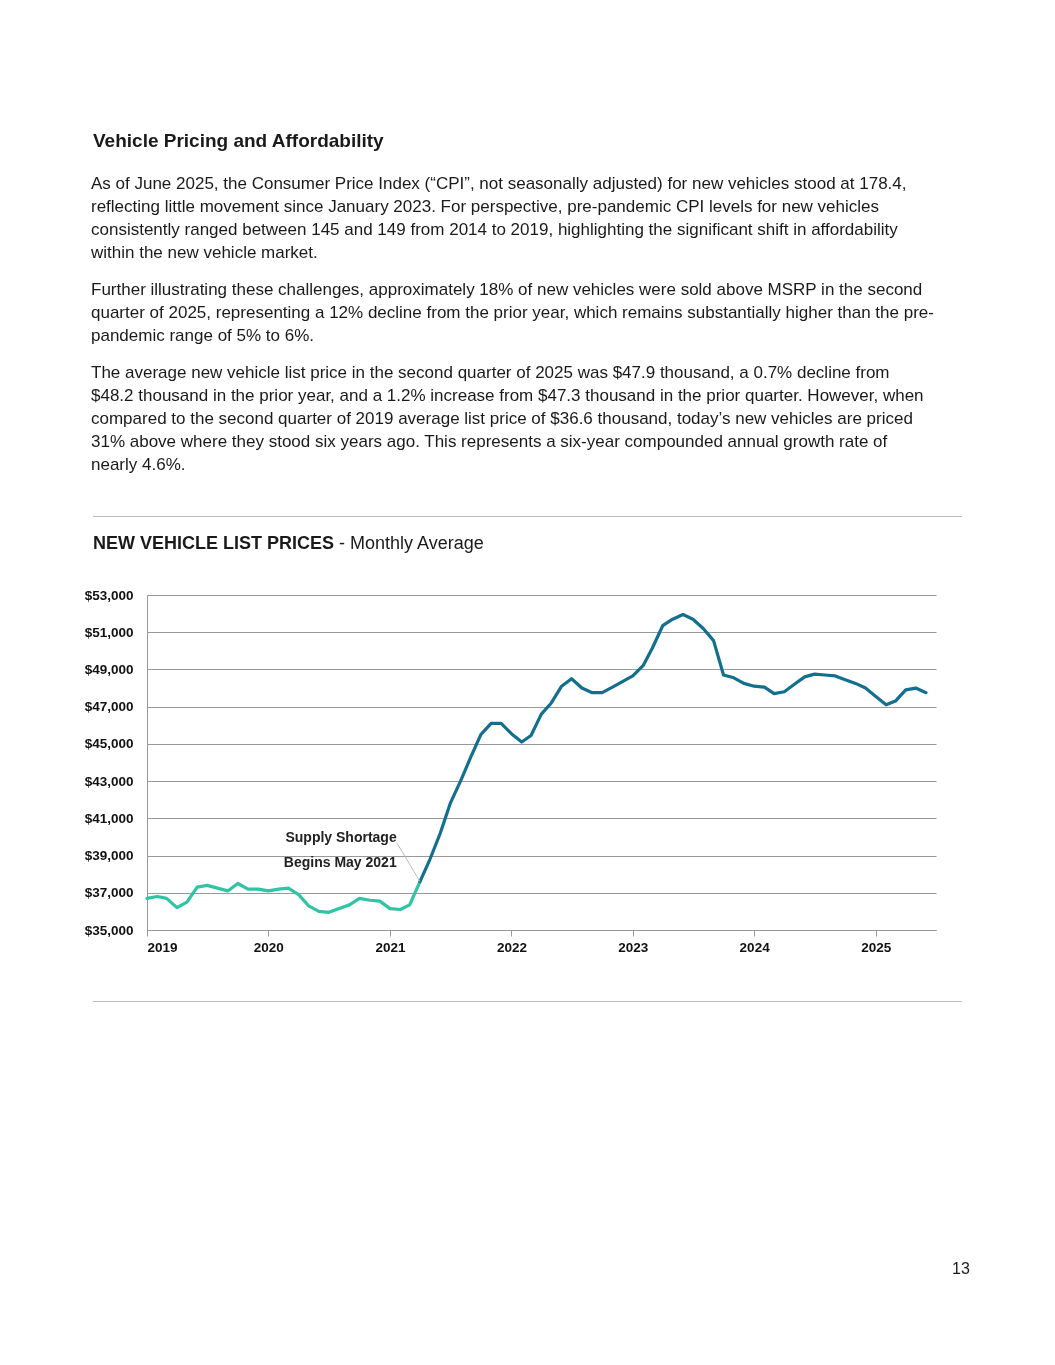 This screenshot has height=1365, width=1055. Describe the element at coordinates (109, 818) in the screenshot. I see `y-tick-label: $41,000` at that location.